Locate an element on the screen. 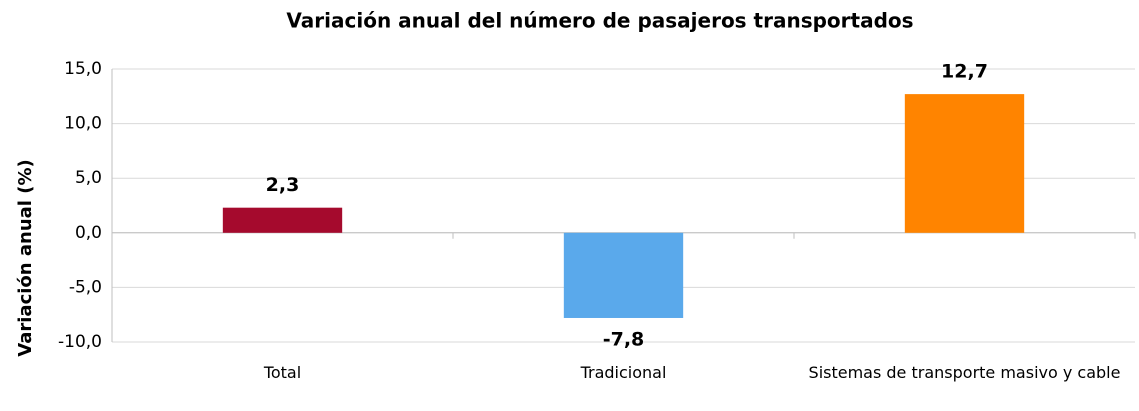  x-tick-label: Tradicional is located at coordinates (623, 372).